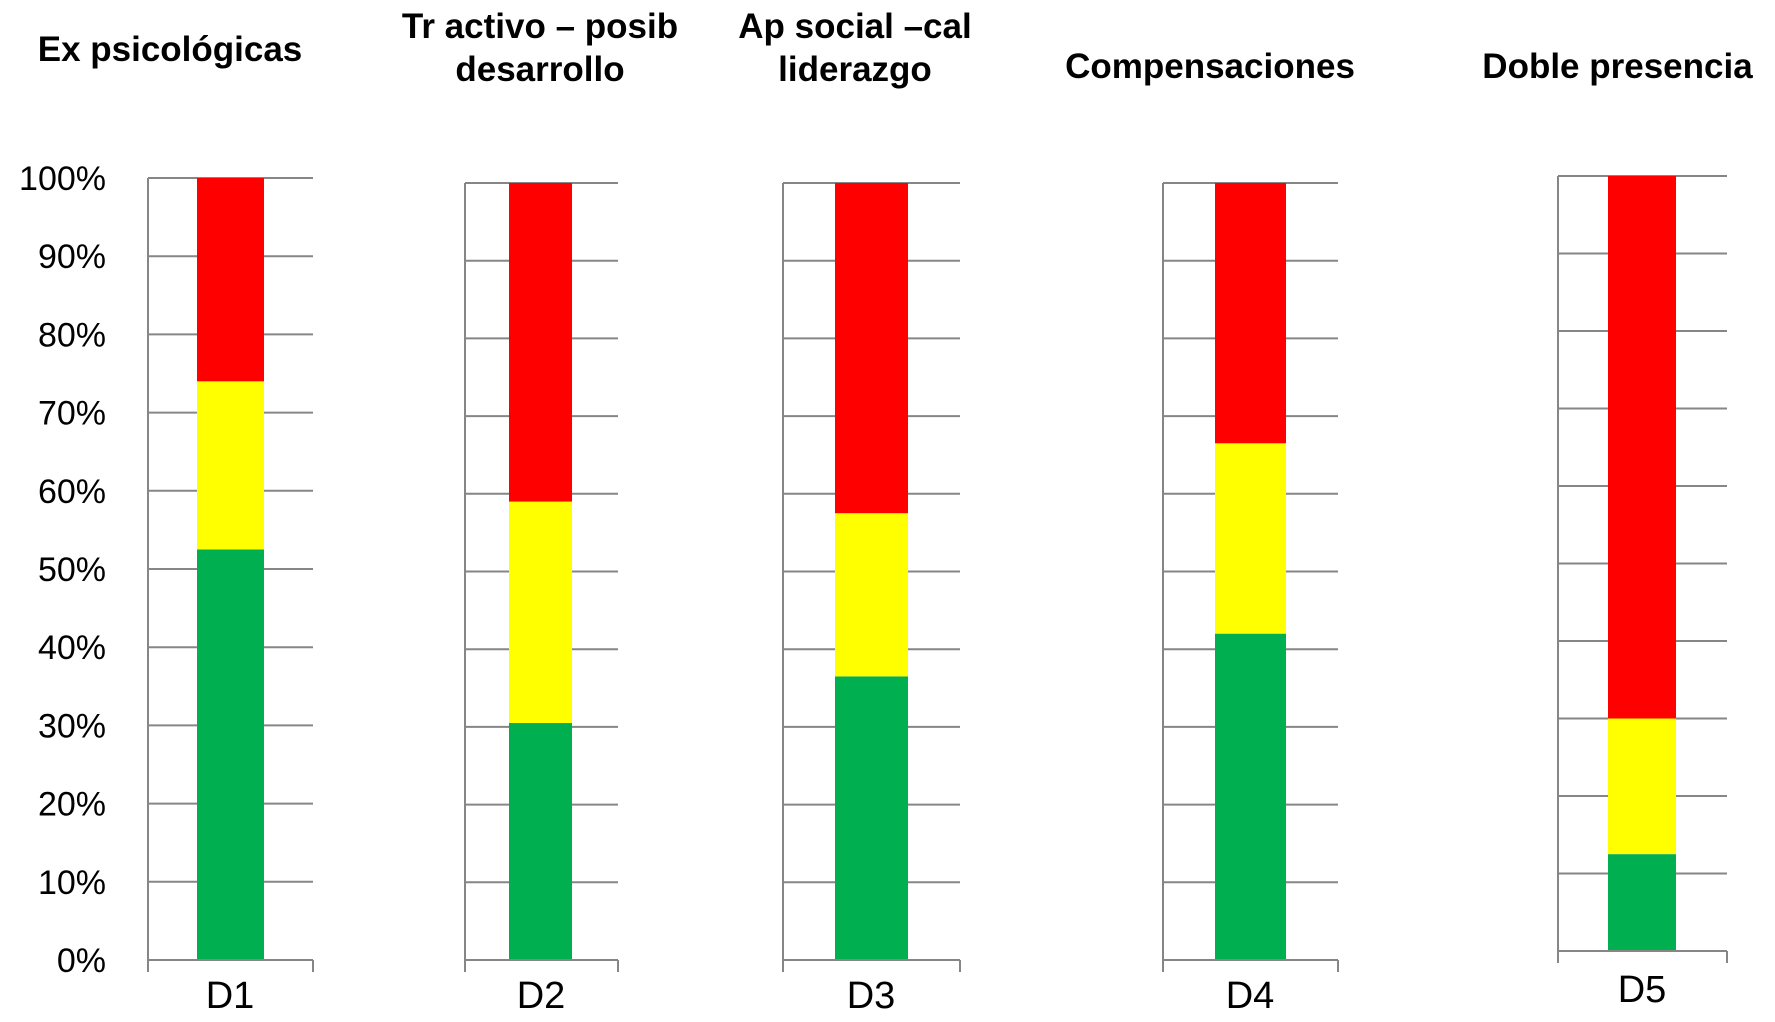  Describe the element at coordinates (72, 570) in the screenshot. I see `y-tick-label: 50%` at that location.